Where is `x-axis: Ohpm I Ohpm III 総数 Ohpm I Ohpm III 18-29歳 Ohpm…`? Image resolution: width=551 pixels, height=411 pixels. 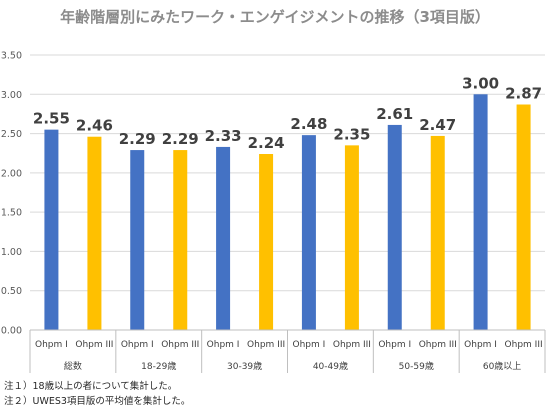
x-axis: Ohpm I Ohpm III 総数 Ohpm I Ohpm III 18-29歳 Ohpm… is located at coordinates (287, 351).